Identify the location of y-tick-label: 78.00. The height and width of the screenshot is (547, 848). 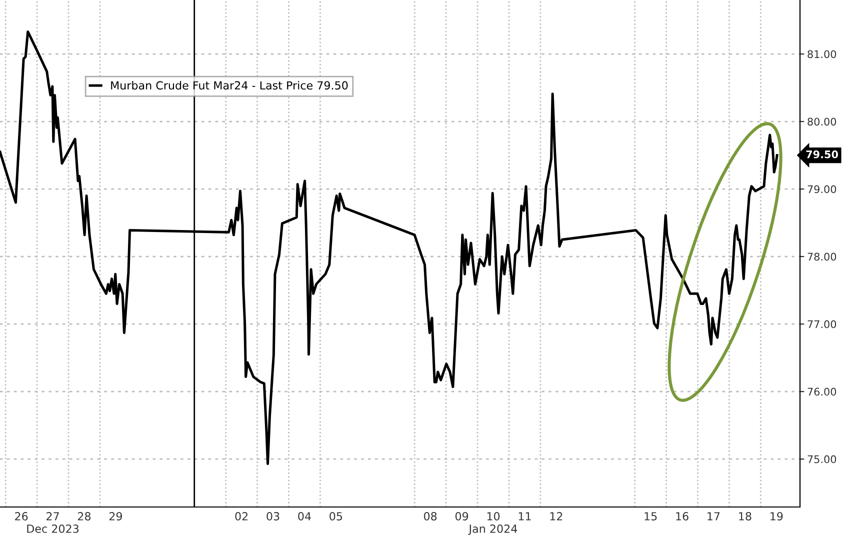
(822, 256).